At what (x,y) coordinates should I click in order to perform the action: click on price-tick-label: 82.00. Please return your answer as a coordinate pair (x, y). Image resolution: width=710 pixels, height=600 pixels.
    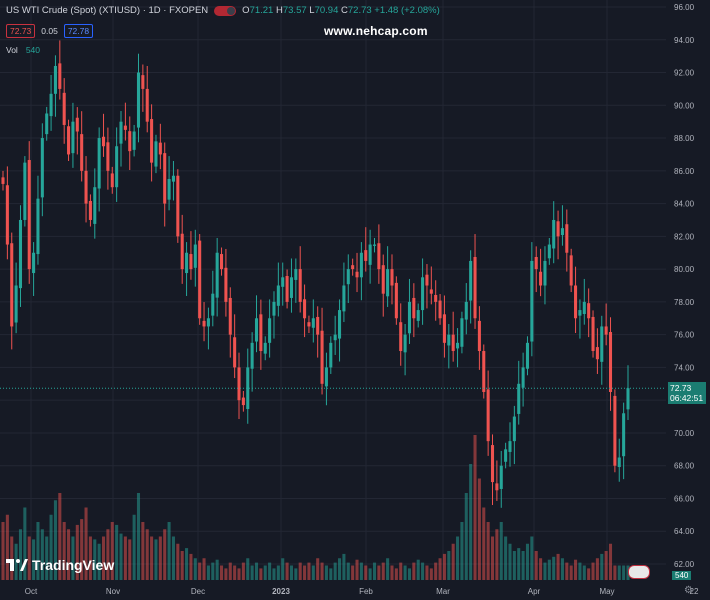
    Looking at the image, I should click on (684, 236).